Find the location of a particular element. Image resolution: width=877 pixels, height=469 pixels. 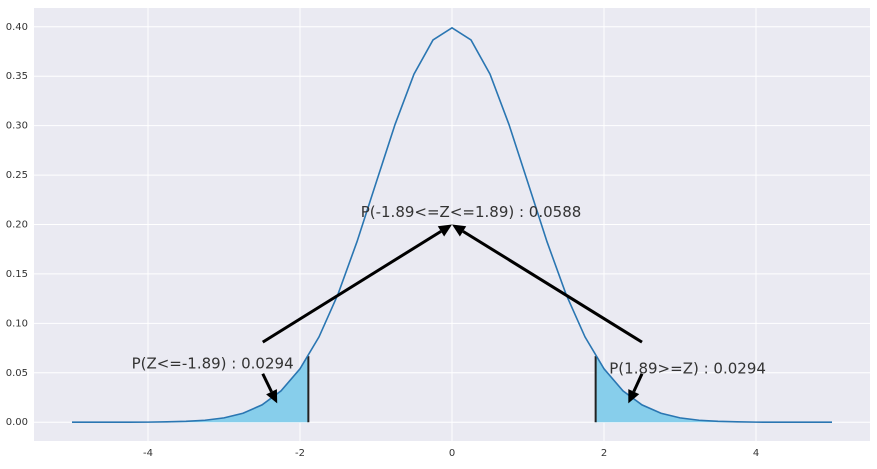

x-tick-label: 4 is located at coordinates (756, 453).